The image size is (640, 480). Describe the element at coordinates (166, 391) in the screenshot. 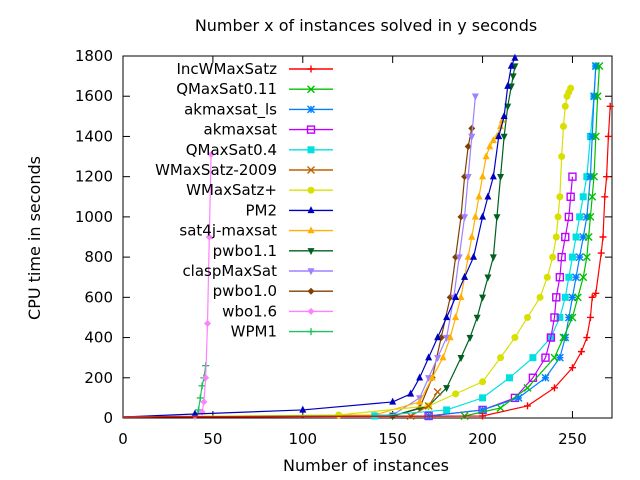

I see `series-WPM1` at that location.